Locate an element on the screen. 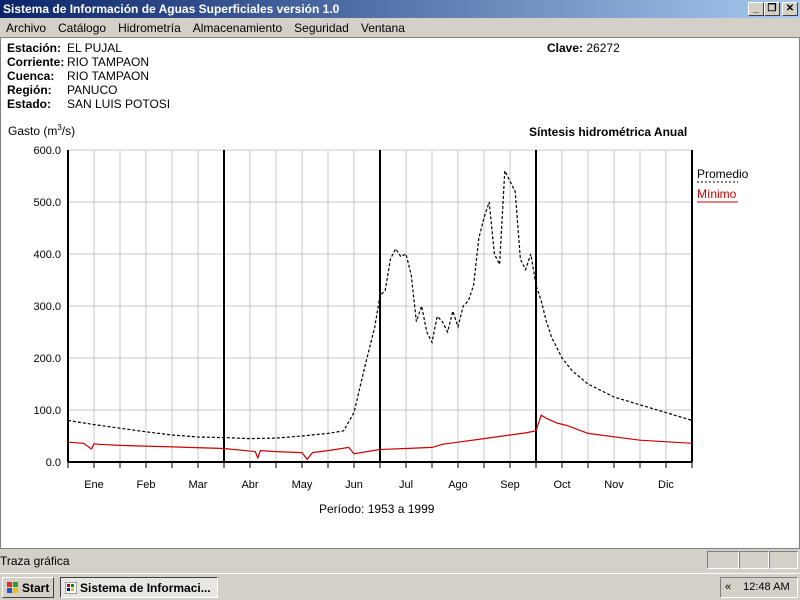  estacion-value: EL PUJAL is located at coordinates (94, 48).